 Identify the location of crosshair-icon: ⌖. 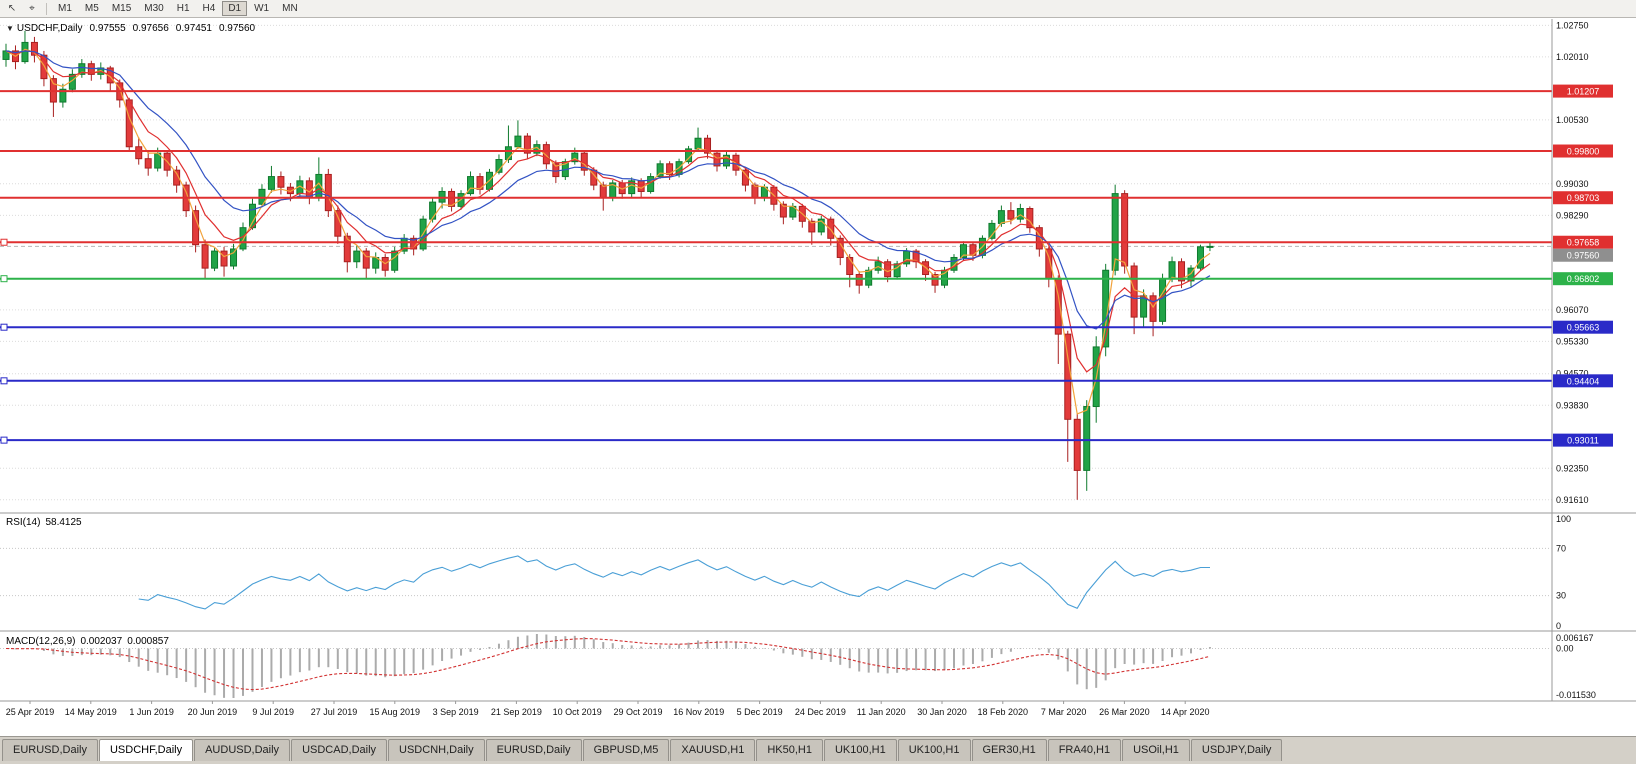
(32, 8).